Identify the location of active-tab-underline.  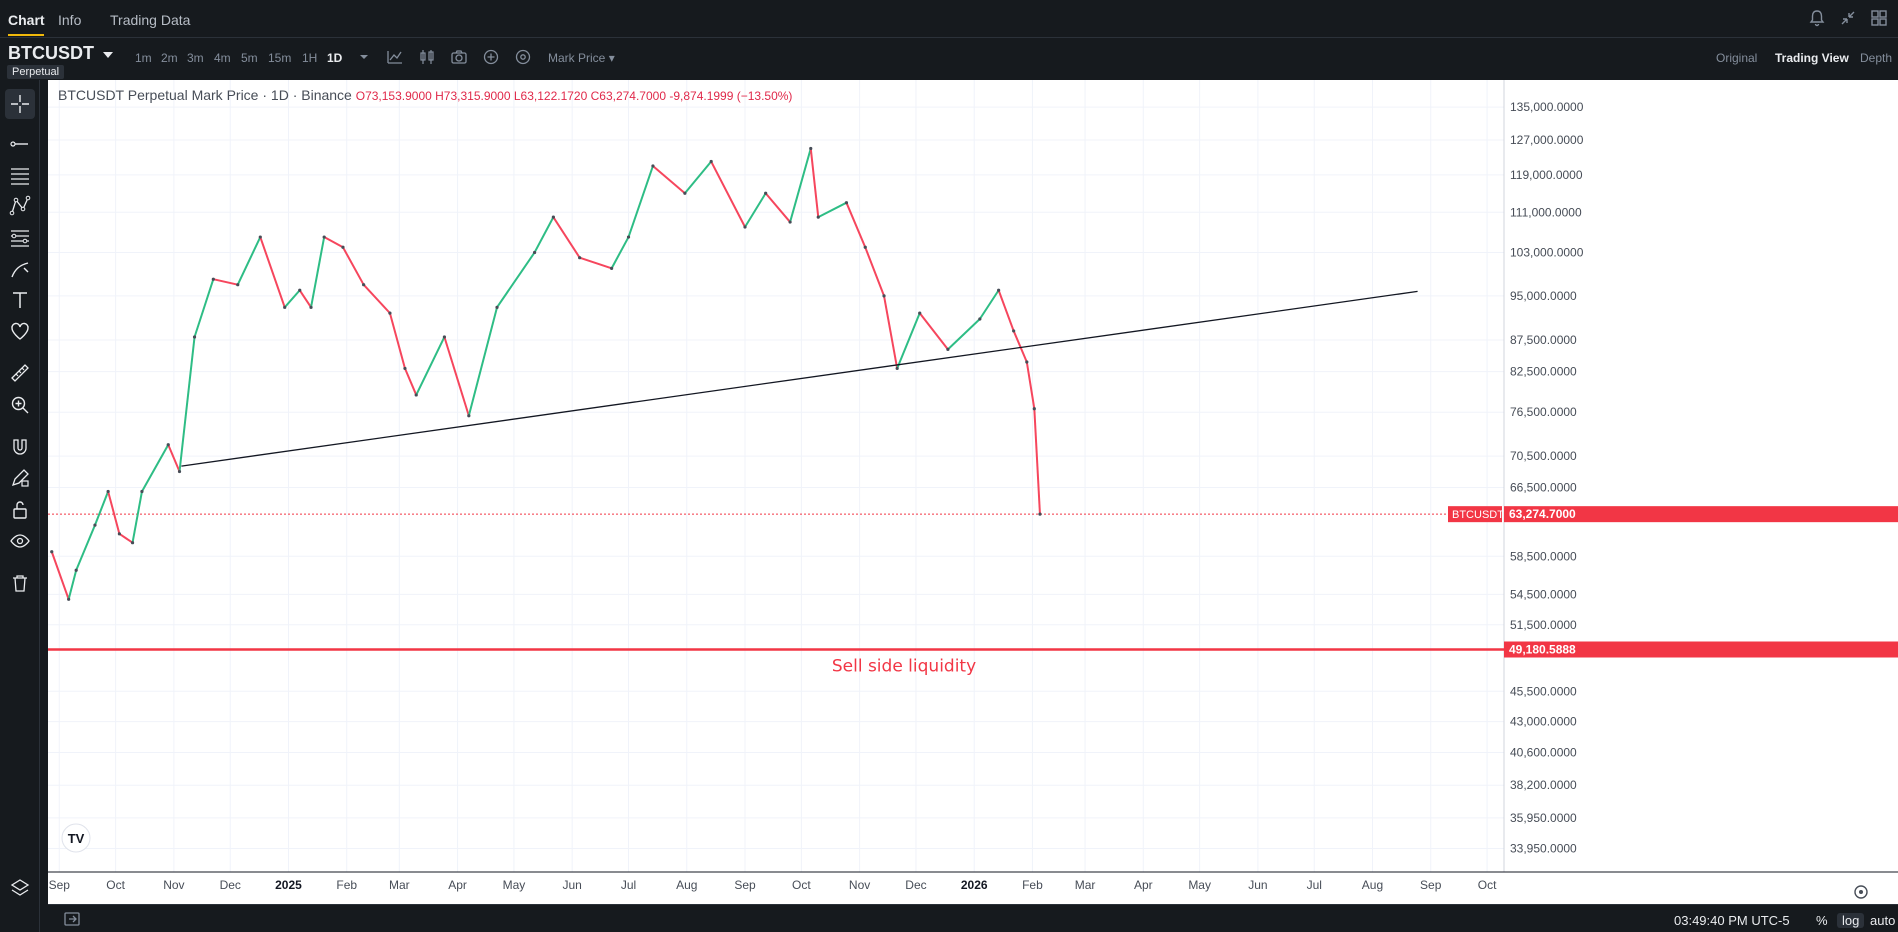
(26, 35).